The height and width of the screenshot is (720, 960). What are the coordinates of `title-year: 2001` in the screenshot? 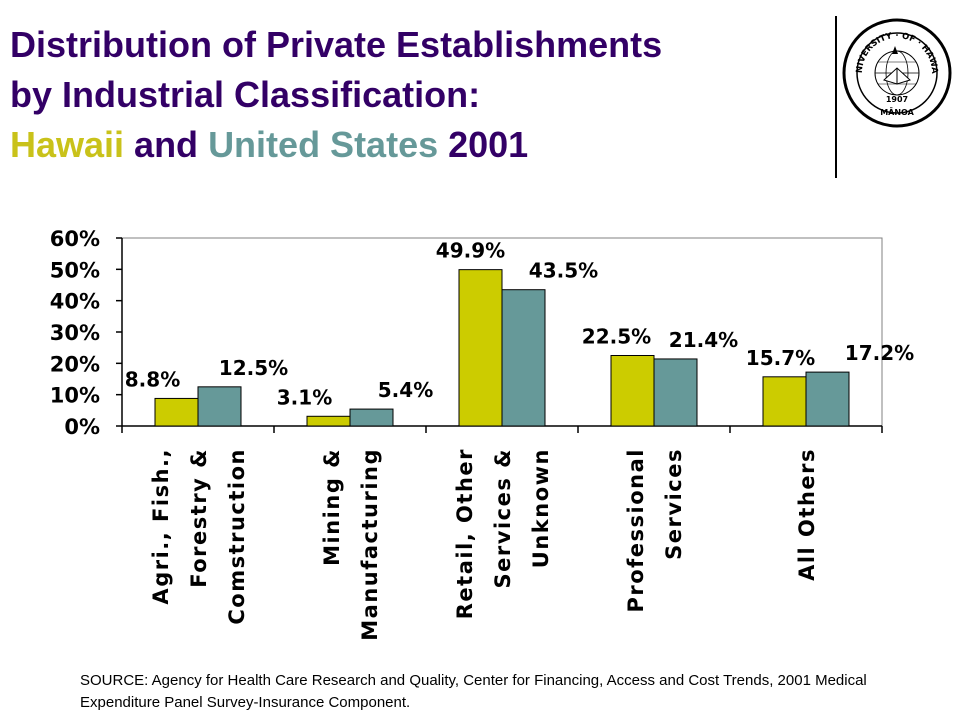 It's located at (483, 144).